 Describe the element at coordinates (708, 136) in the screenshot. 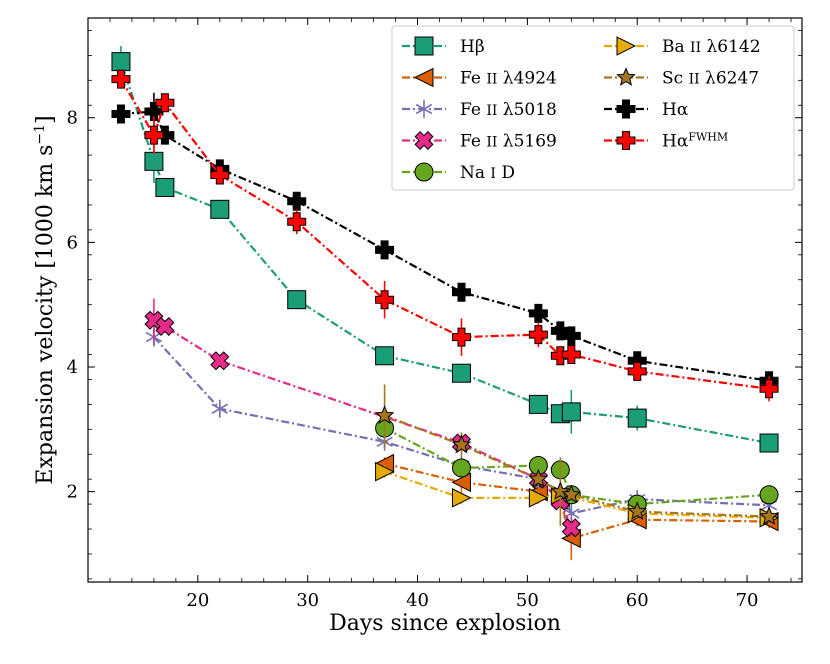

I see `legend-label-superscript: FWHM` at that location.